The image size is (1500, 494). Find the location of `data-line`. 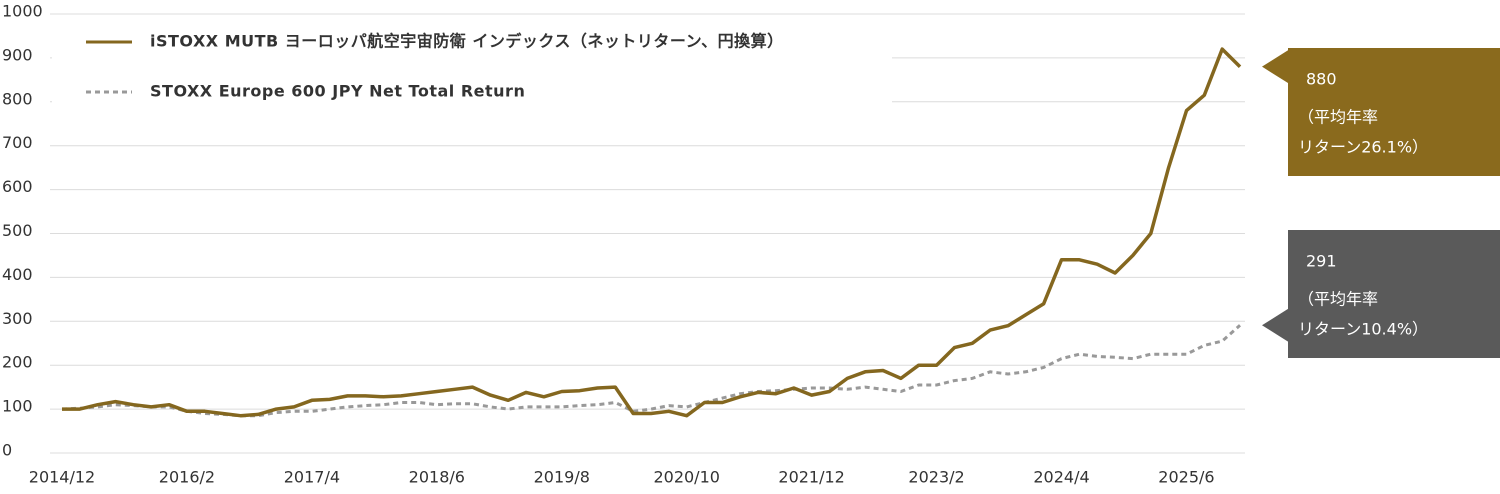

data-line is located at coordinates (651, 371).